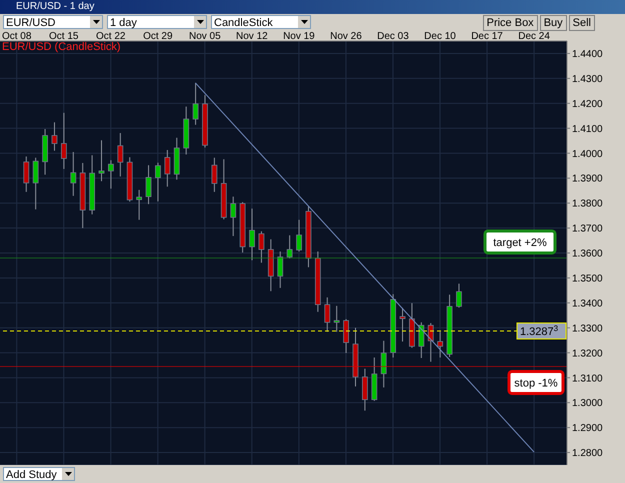 The image size is (625, 483). I want to click on text: CandleStick, so click(243, 22).